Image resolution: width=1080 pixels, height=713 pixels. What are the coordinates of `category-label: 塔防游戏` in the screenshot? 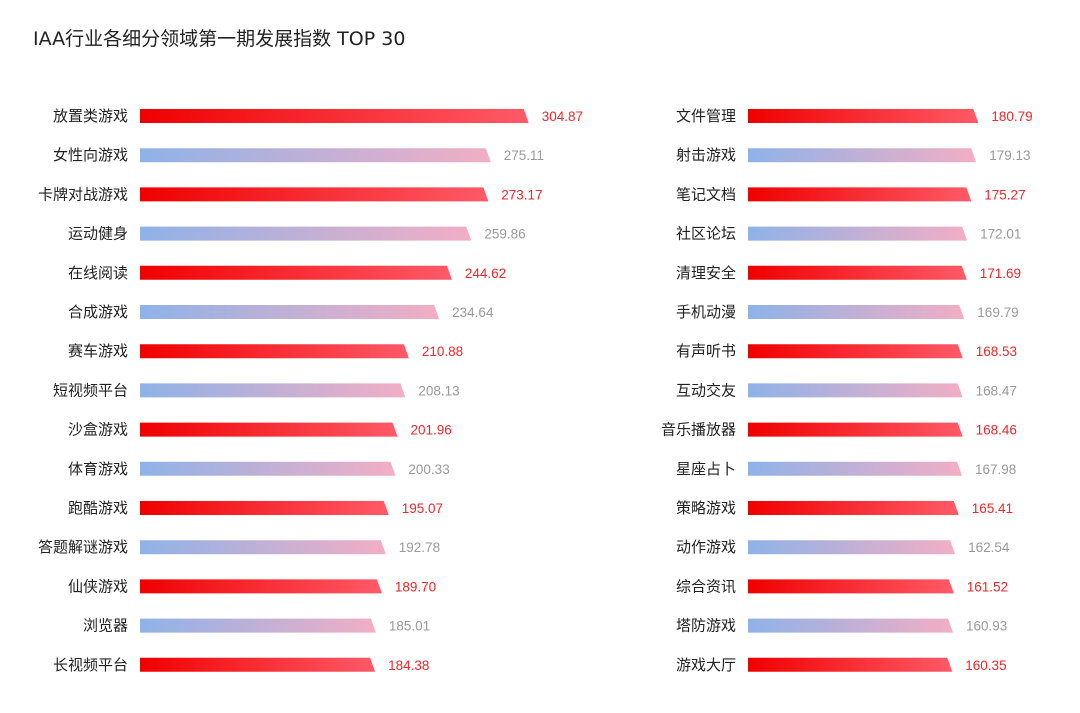 It's located at (706, 626).